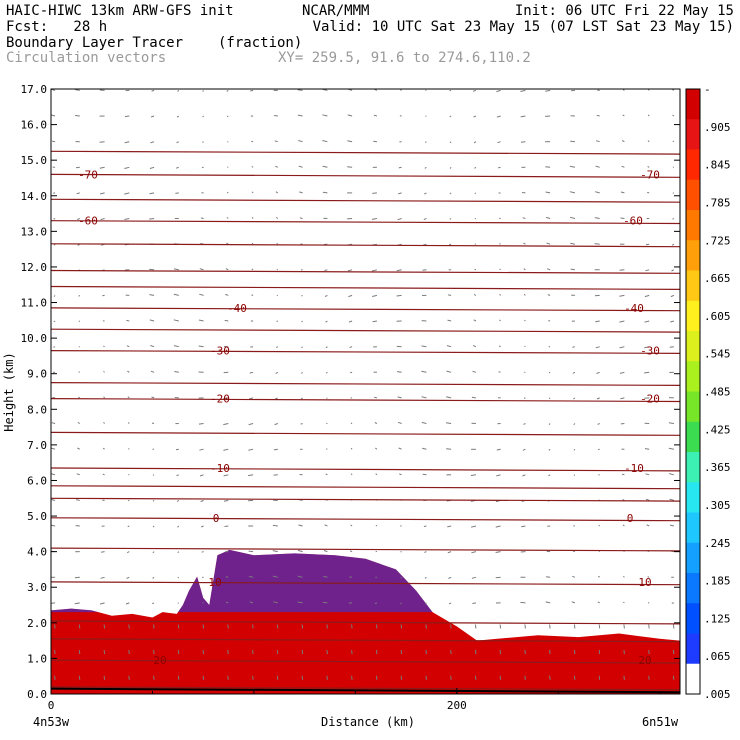 This screenshot has height=740, width=740. I want to click on y-tick-label: 9.0, so click(37, 374).